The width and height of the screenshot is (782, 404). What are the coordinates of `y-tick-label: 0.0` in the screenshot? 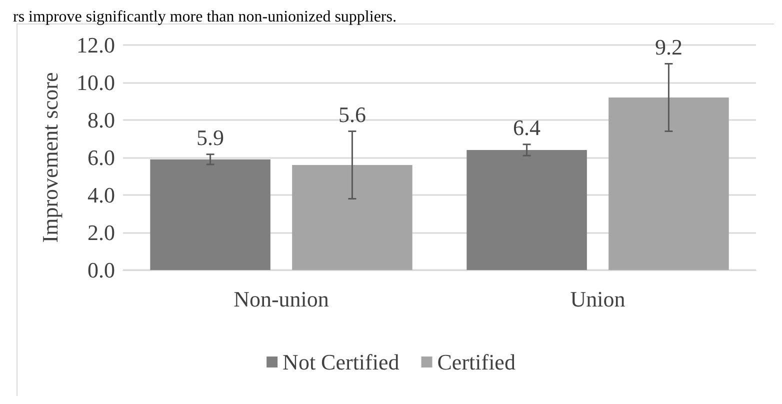 It's located at (101, 270).